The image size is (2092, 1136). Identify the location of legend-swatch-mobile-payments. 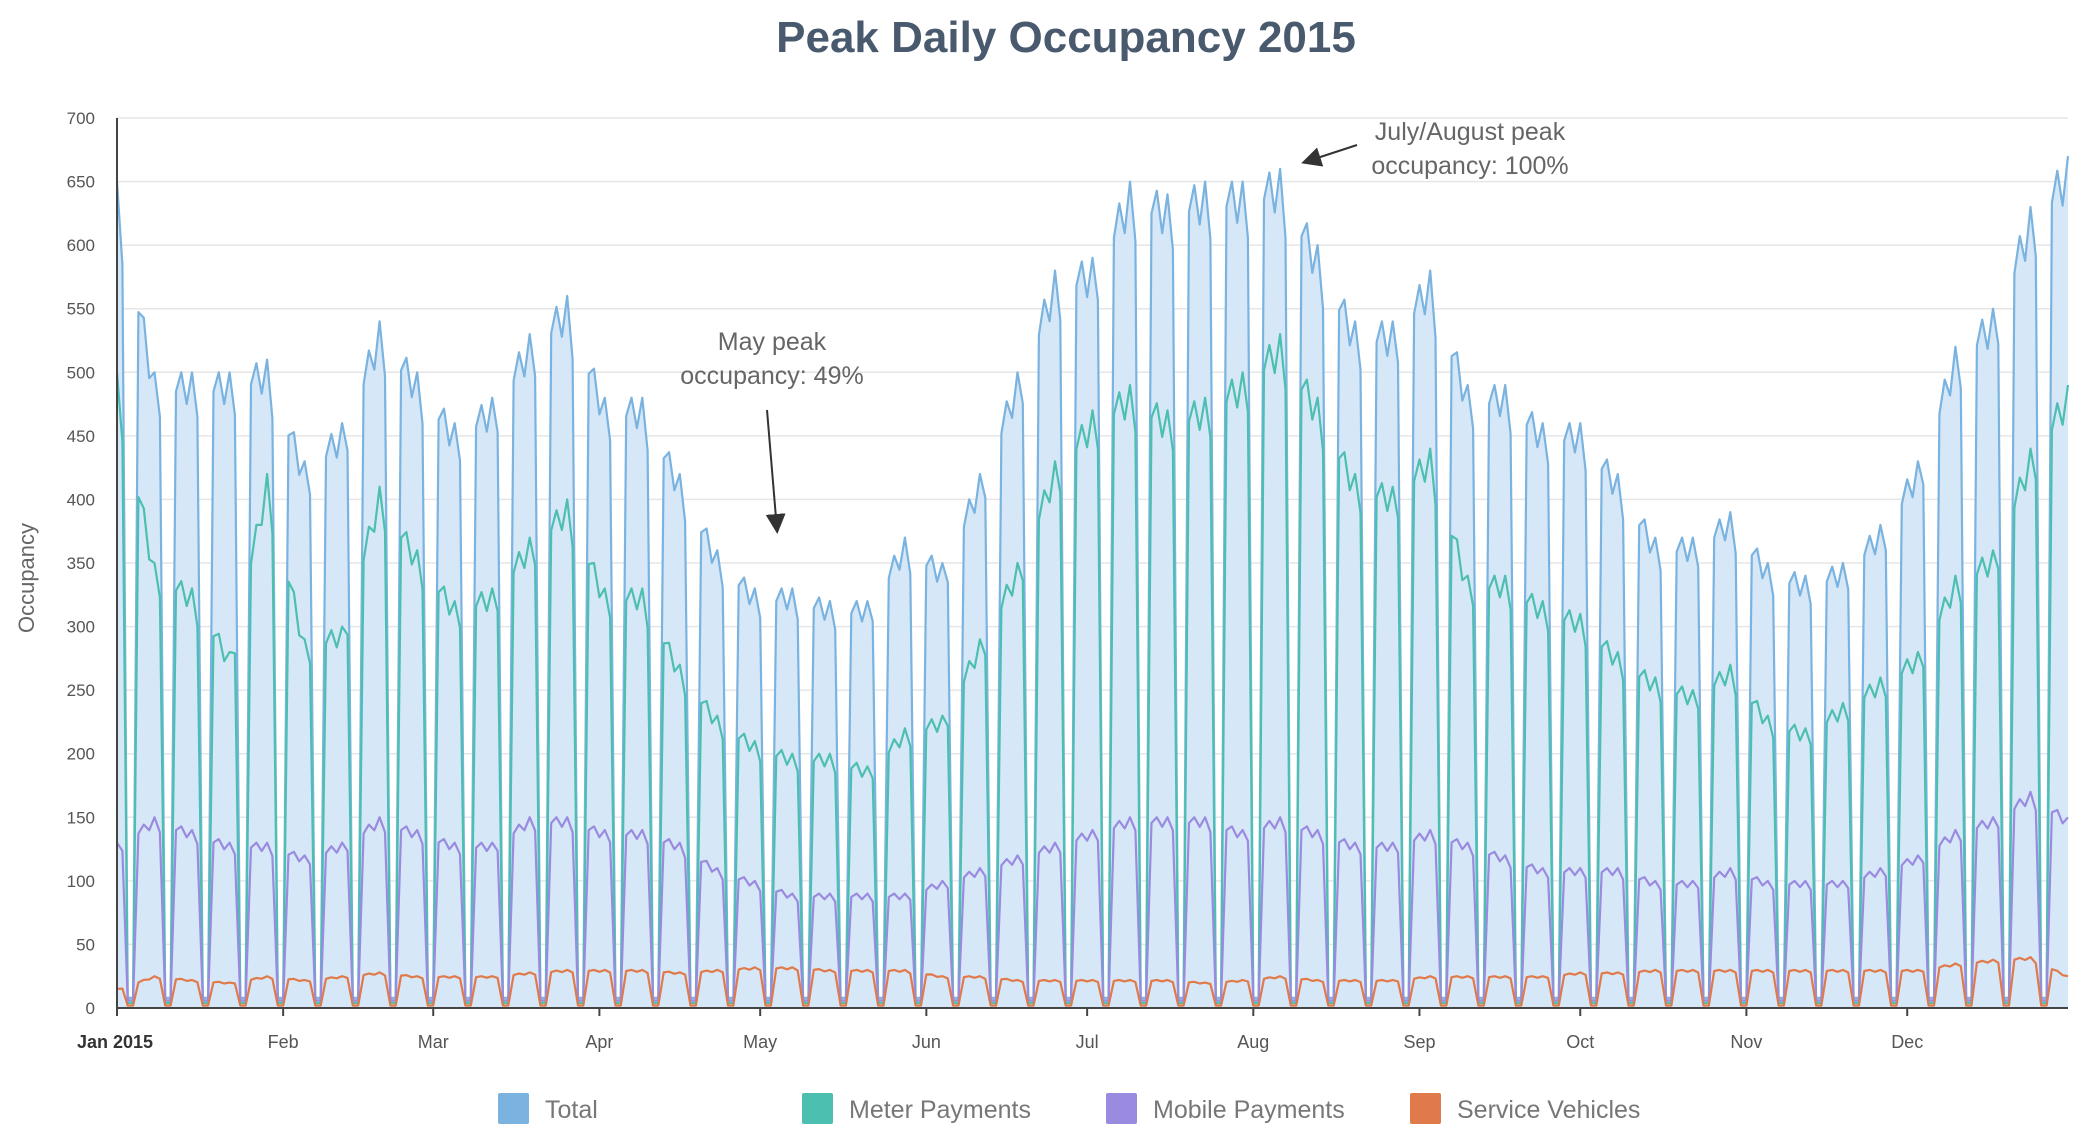
(1121, 1108).